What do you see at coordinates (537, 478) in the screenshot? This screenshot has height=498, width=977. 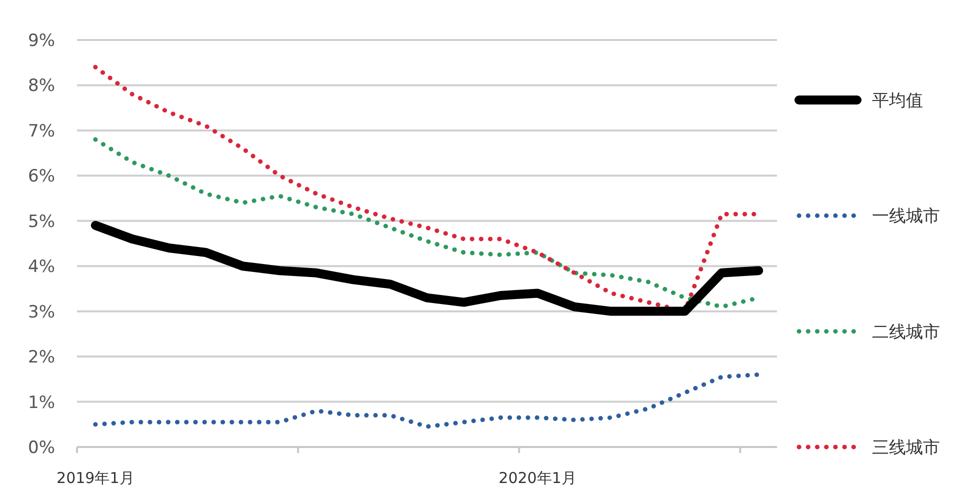 I see `x-tick-label: 2020年1月` at bounding box center [537, 478].